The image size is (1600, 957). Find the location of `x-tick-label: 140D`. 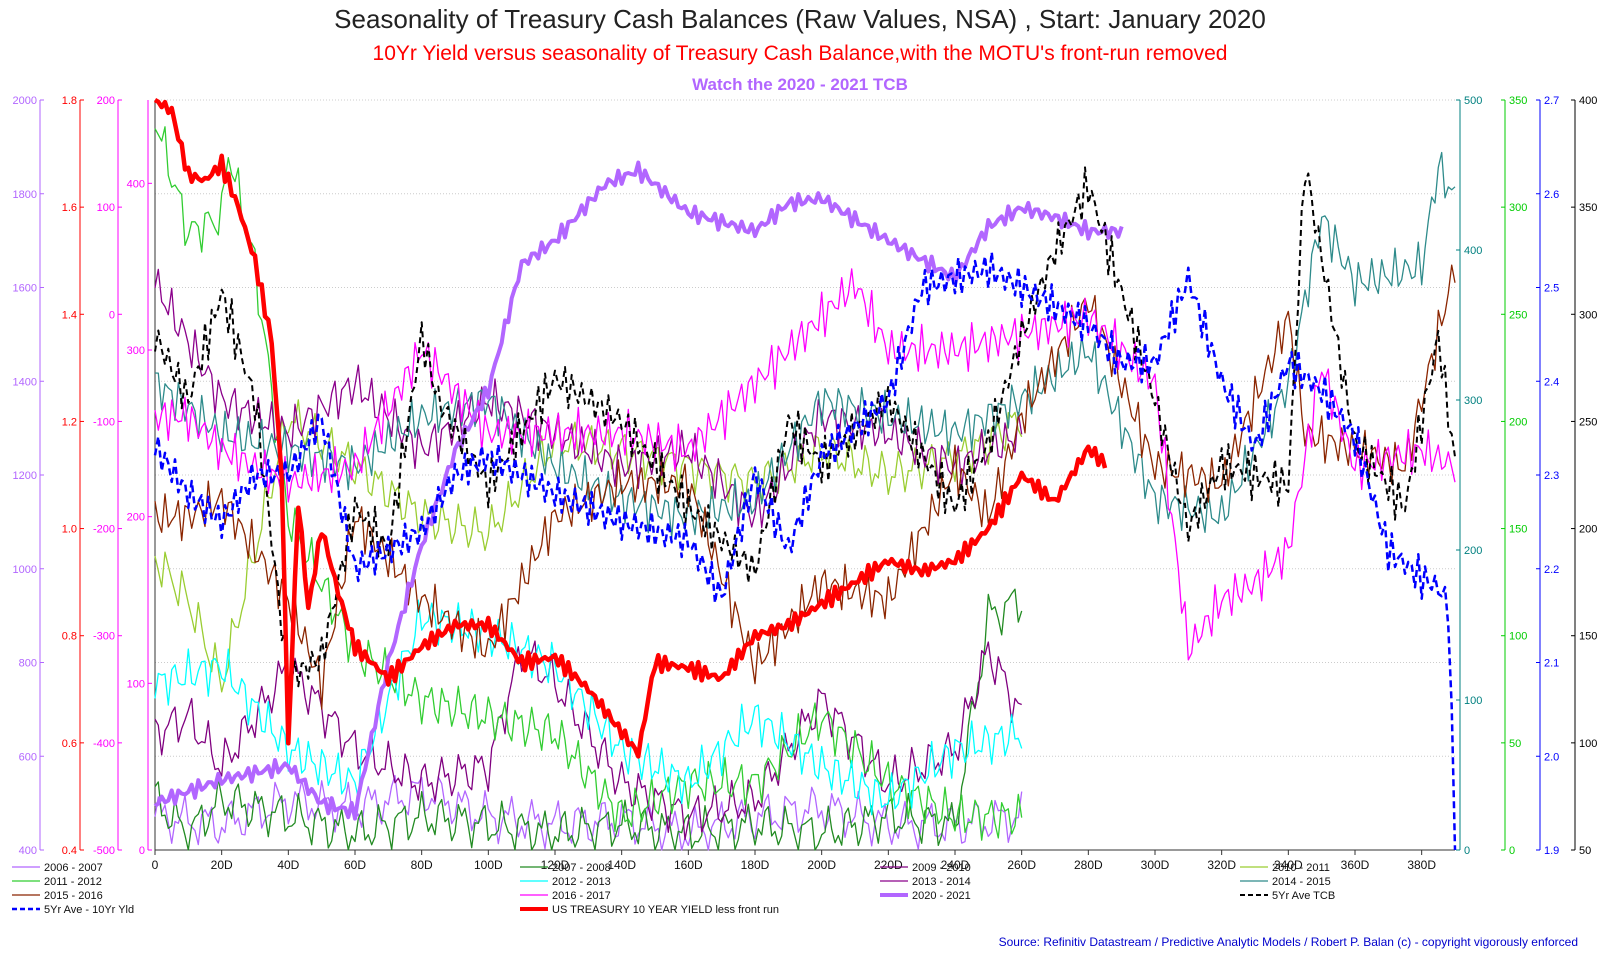

x-tick-label: 140D is located at coordinates (621, 865).